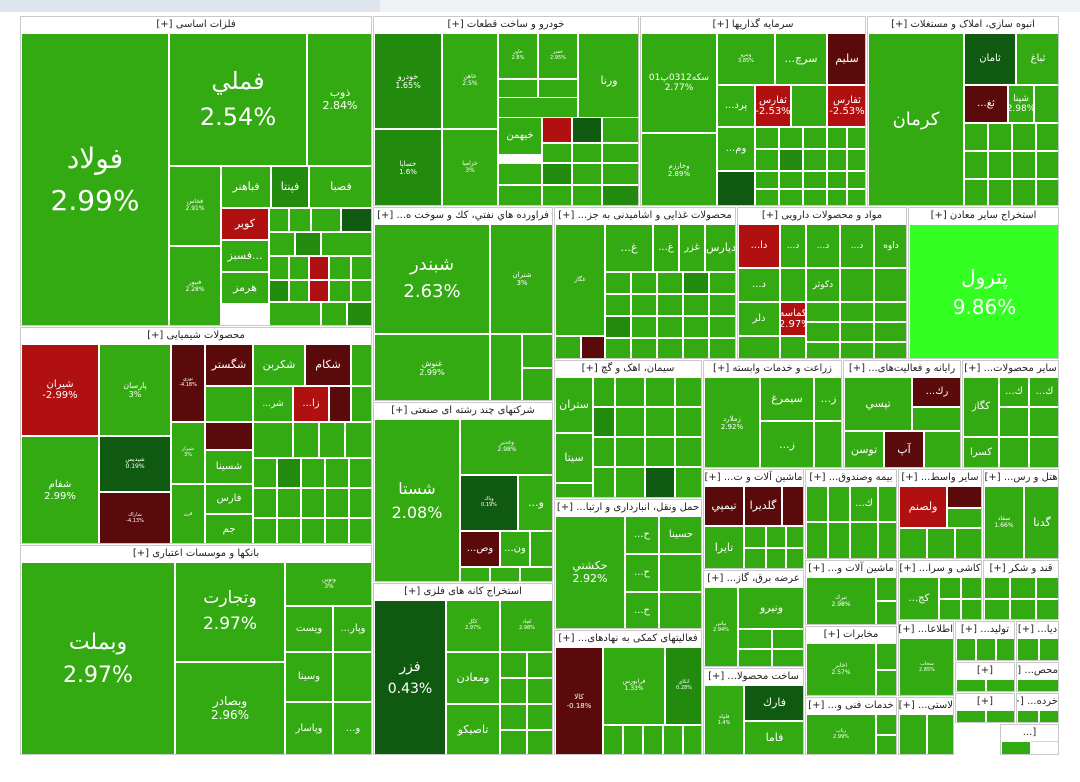  What do you see at coordinates (60, 390) in the screenshot?
I see `stock-cell: شيران -2.99%` at bounding box center [60, 390].